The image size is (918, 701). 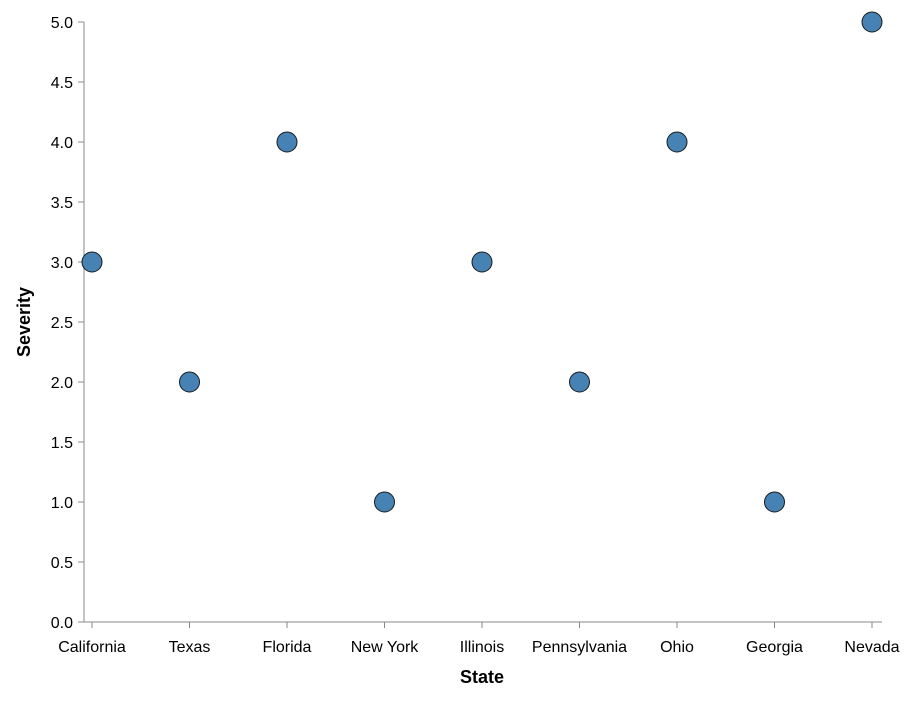 I want to click on x-tick-label: Texas, so click(x=190, y=647).